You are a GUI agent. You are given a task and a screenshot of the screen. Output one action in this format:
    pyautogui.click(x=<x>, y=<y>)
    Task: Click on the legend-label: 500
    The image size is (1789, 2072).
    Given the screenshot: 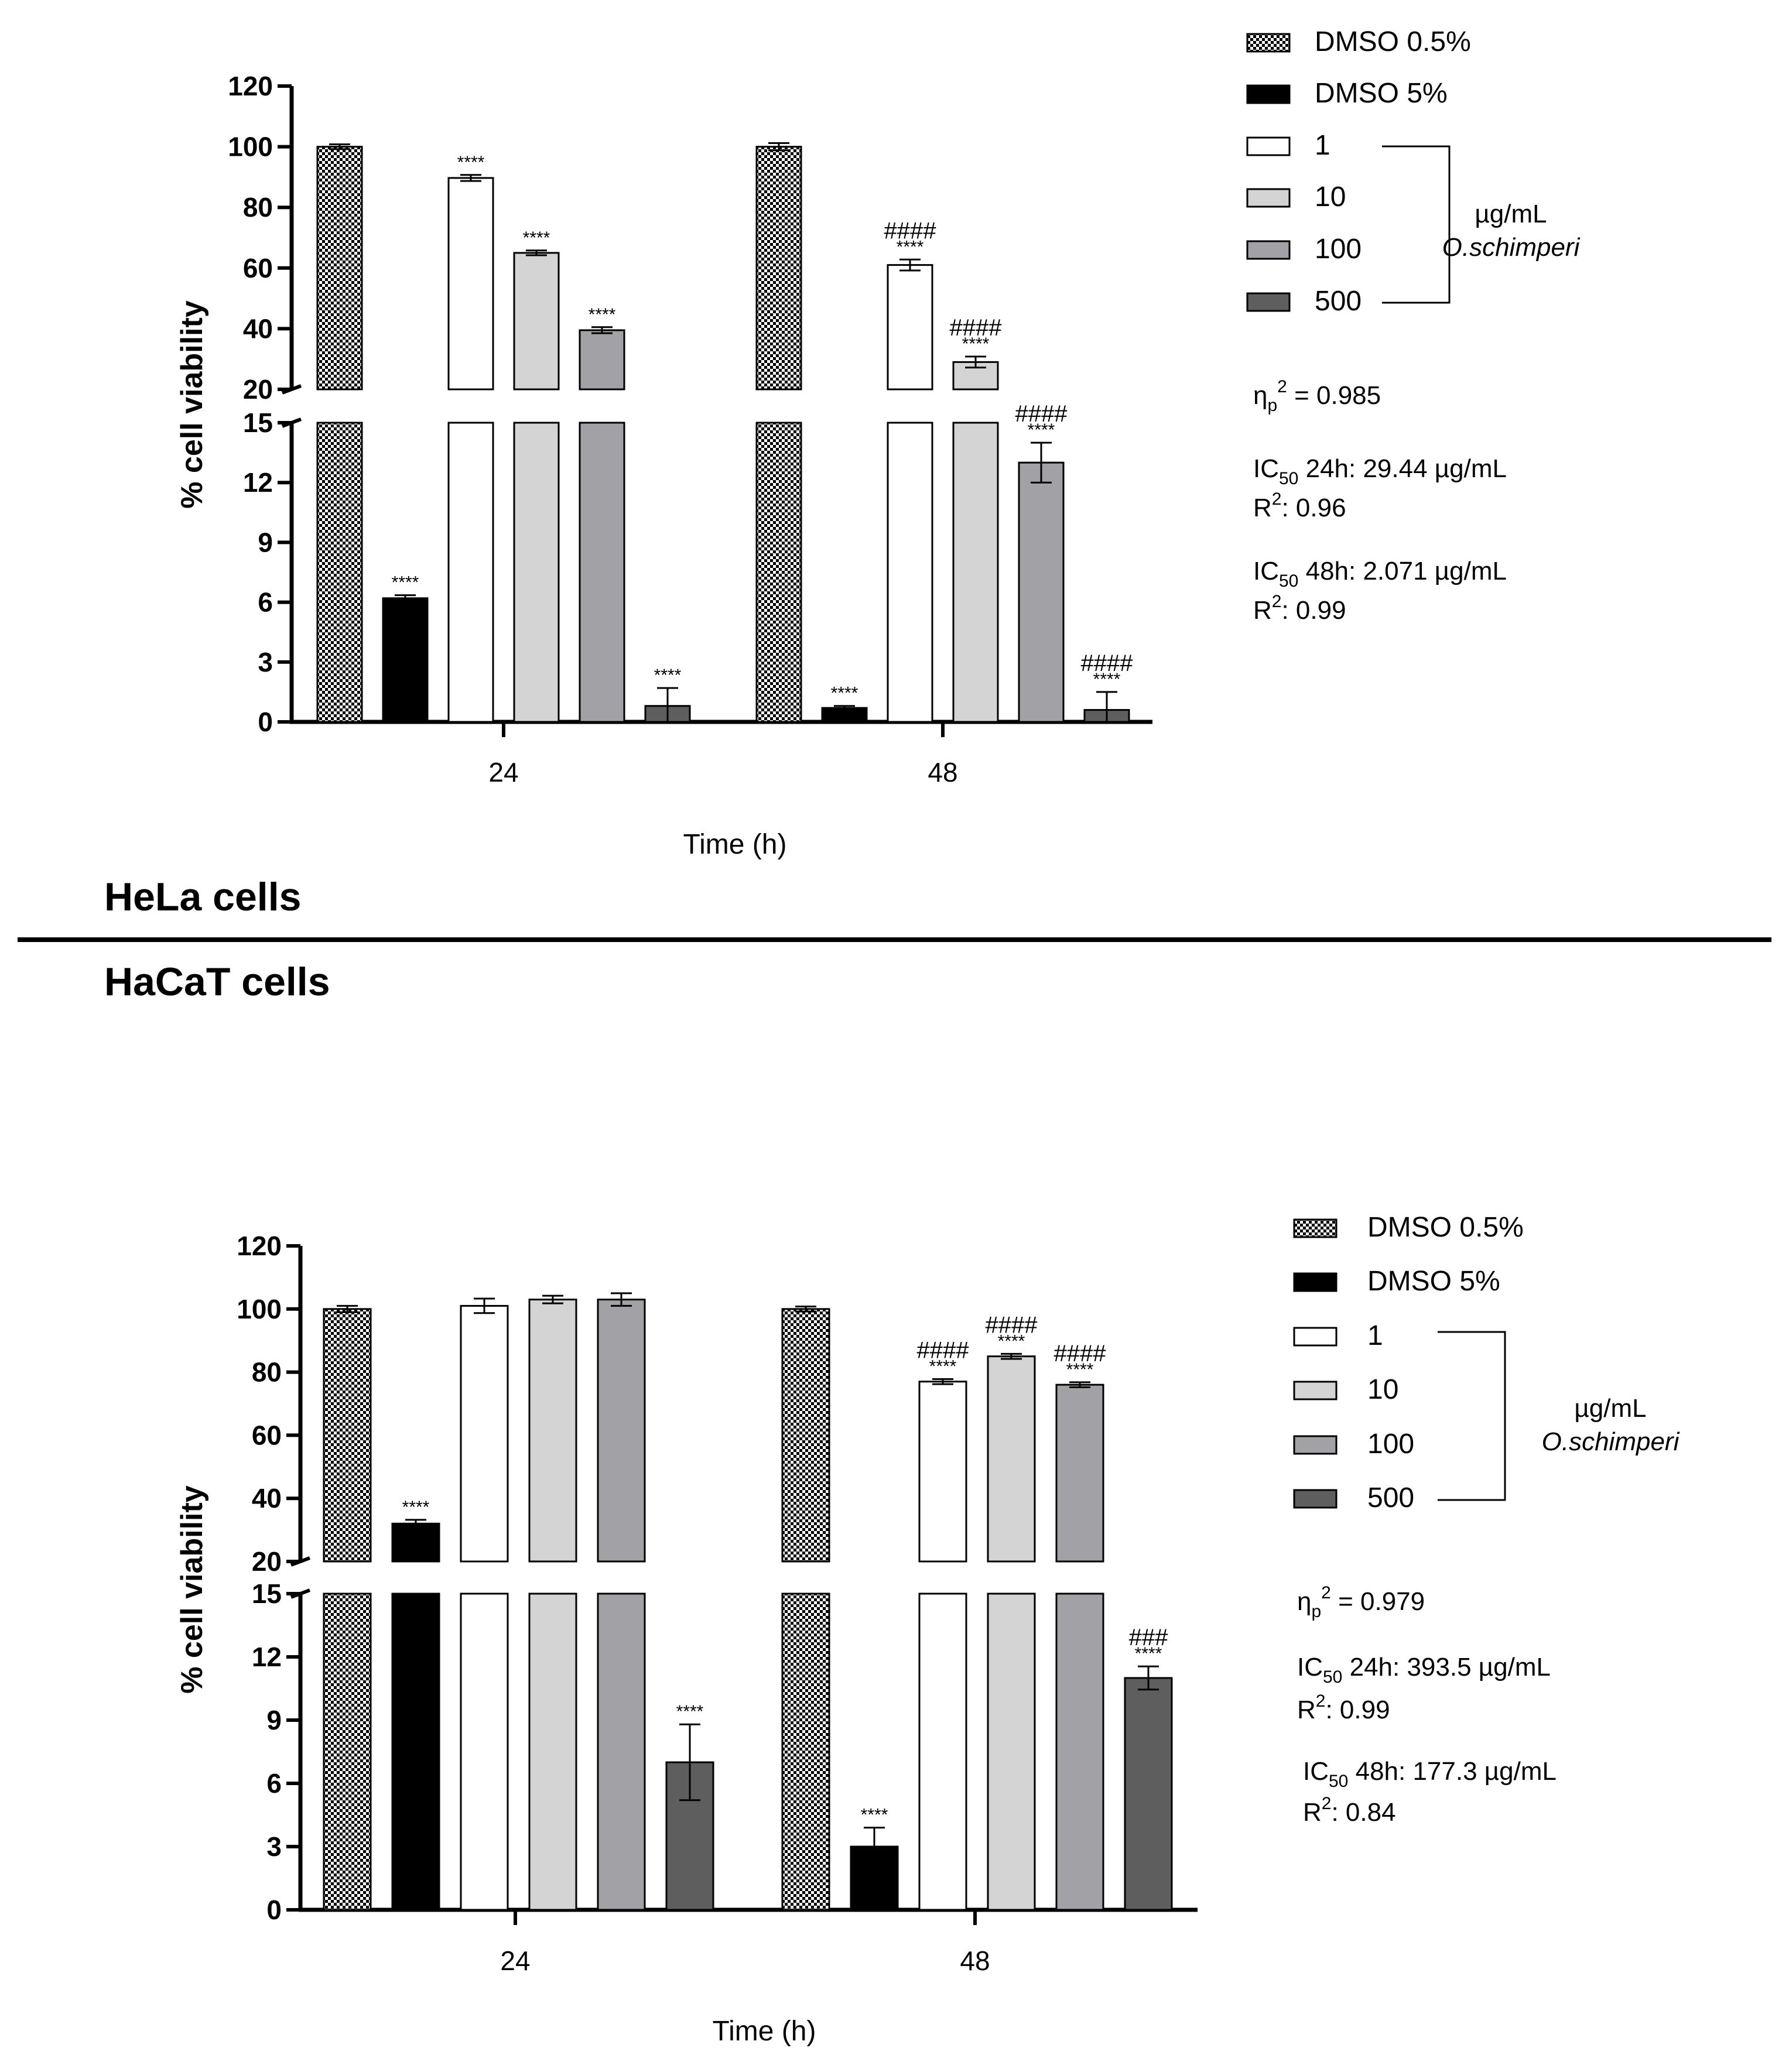 What is the action you would take?
    pyautogui.click(x=1390, y=1498)
    